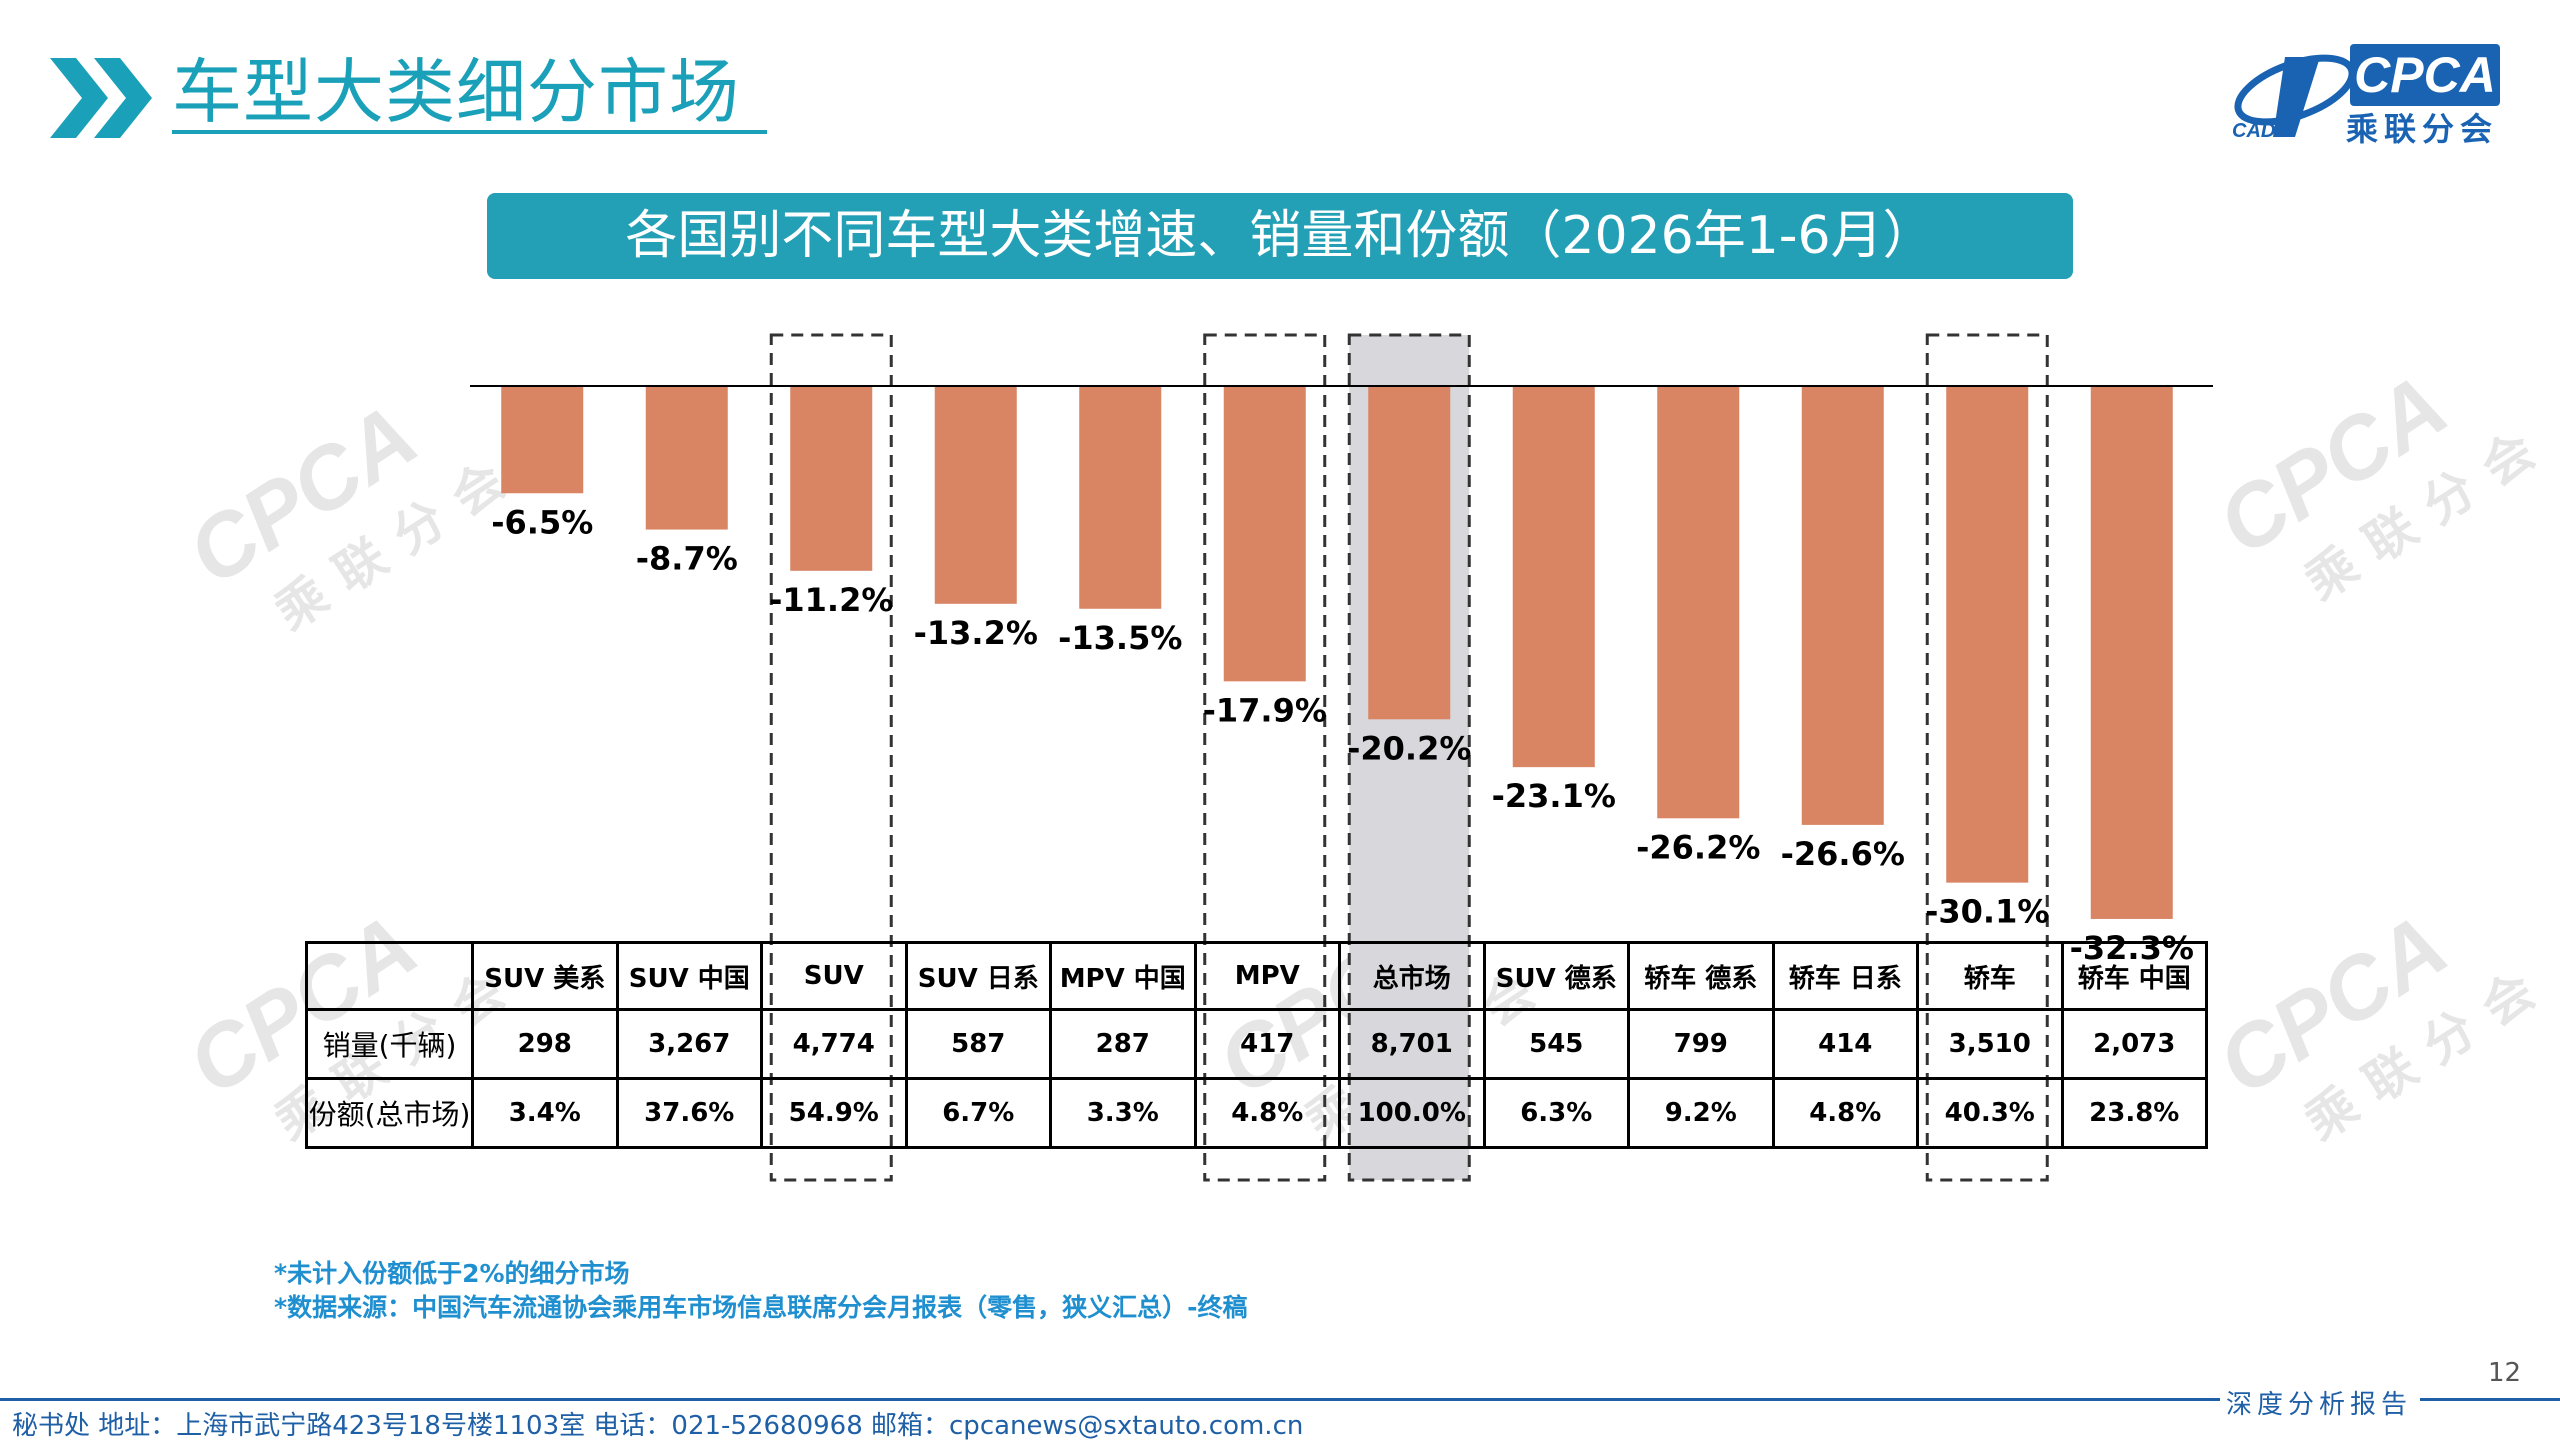 Image resolution: width=2560 pixels, height=1442 pixels. Describe the element at coordinates (1556, 1044) in the screenshot. I see `table-cell: 545` at that location.